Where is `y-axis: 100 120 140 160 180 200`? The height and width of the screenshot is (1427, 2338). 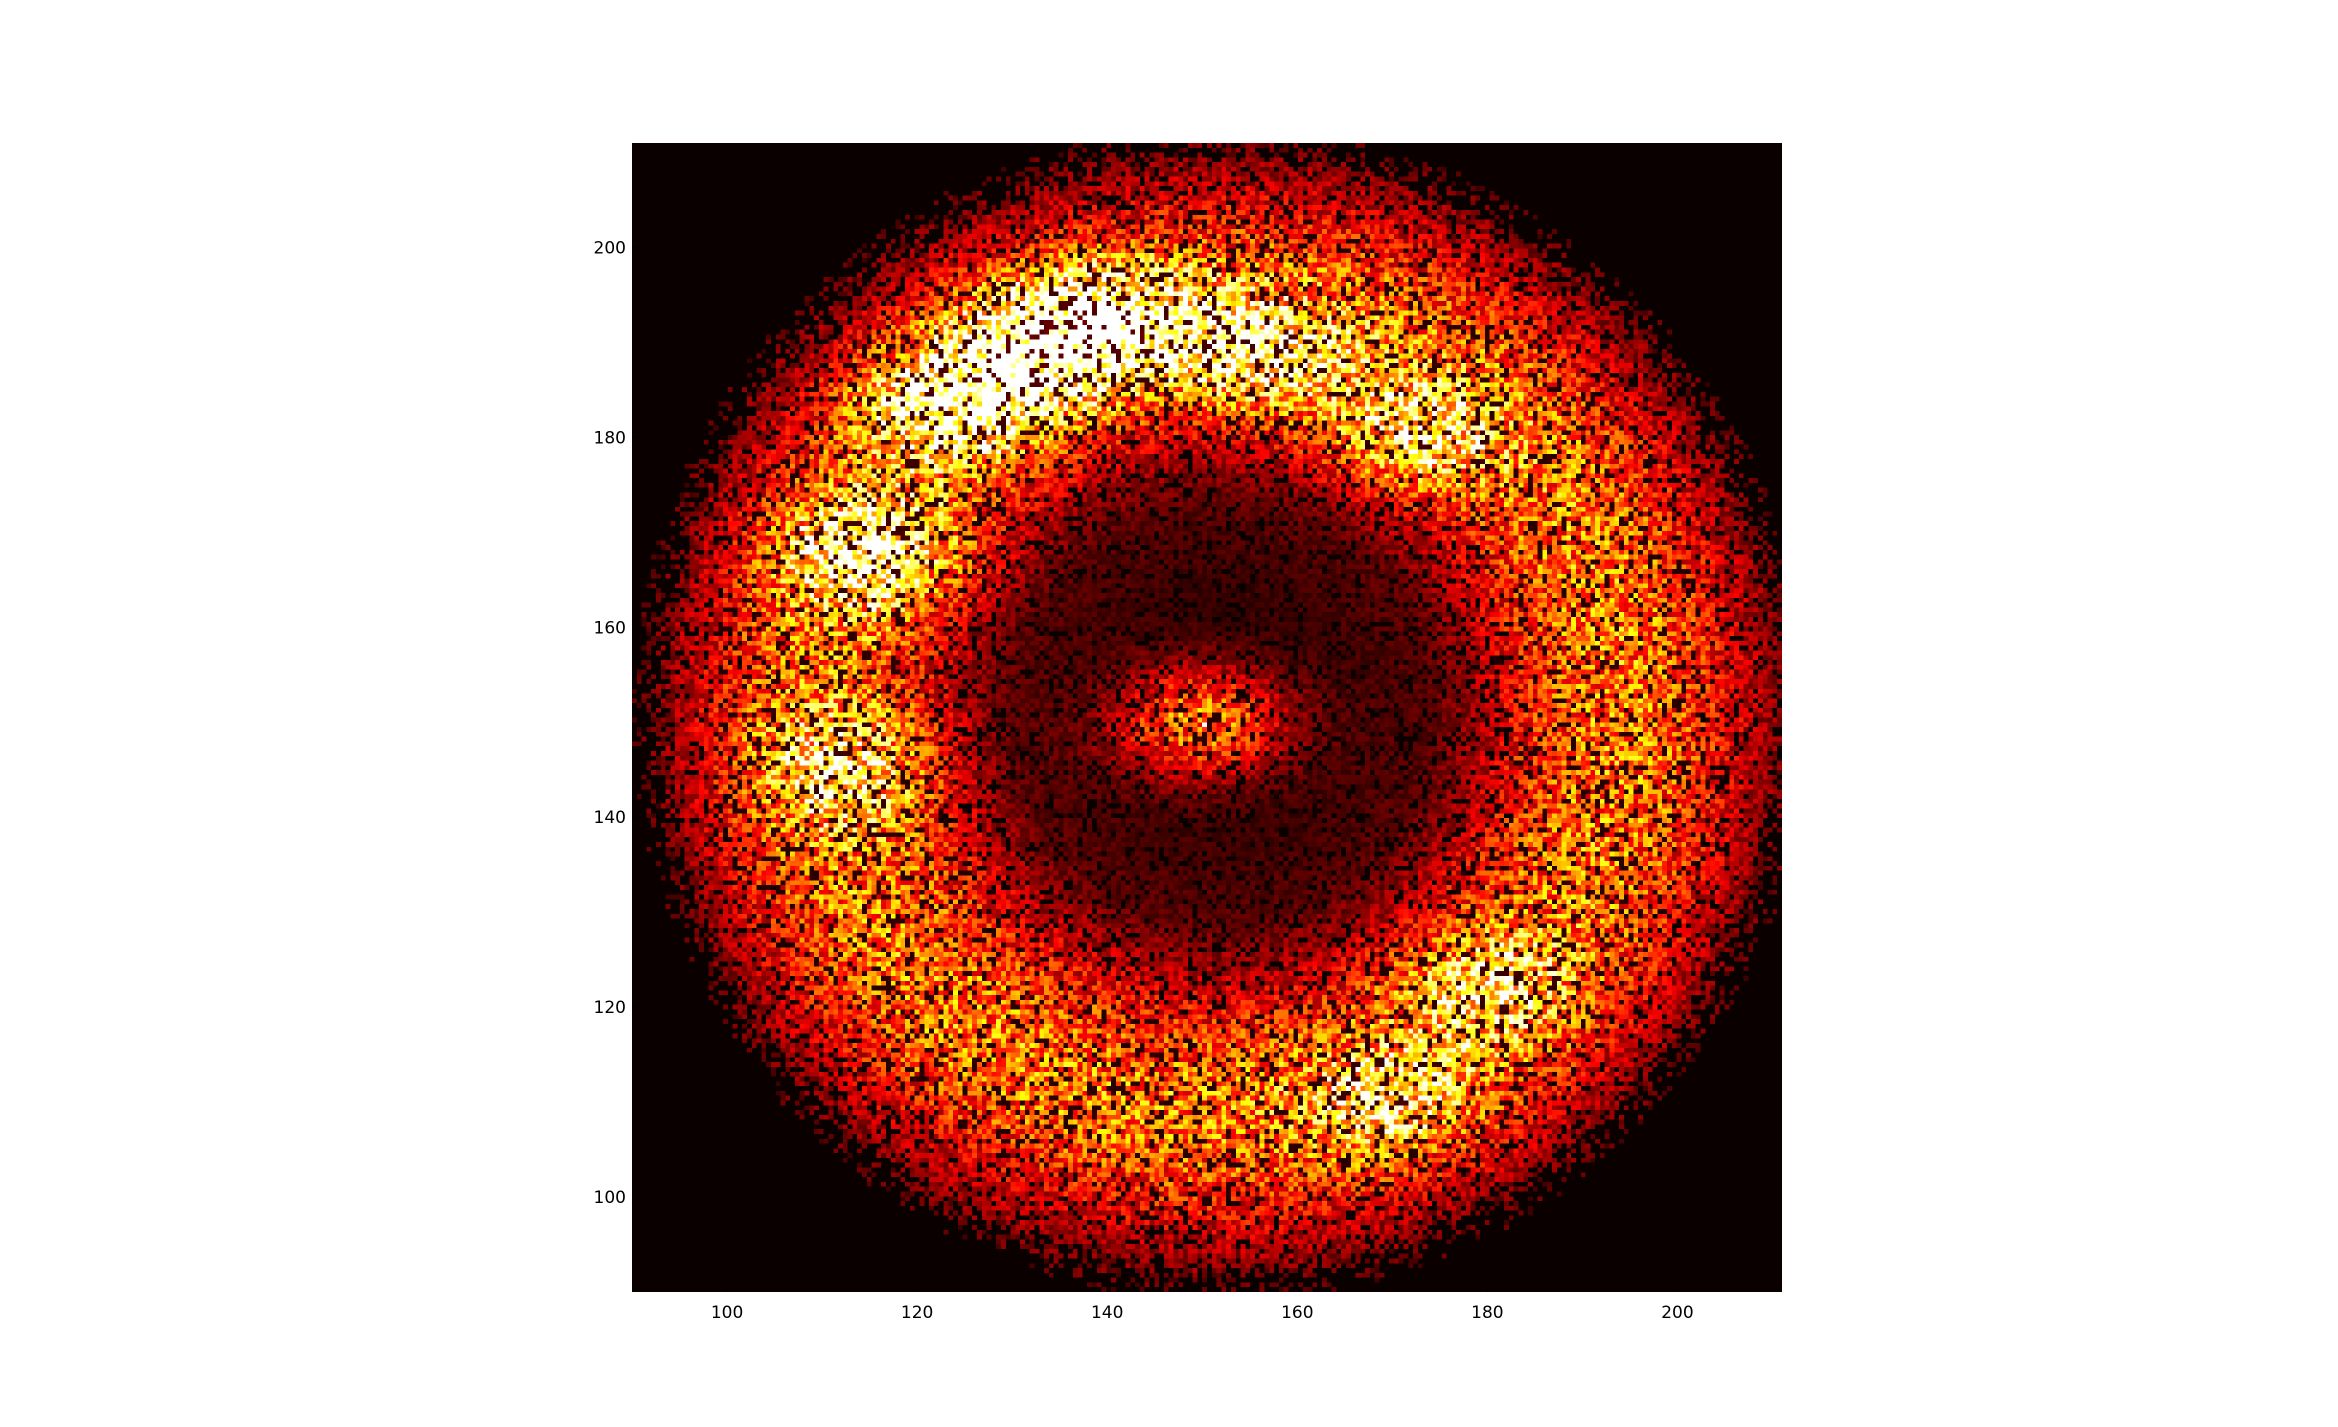
y-axis: 100 120 140 160 180 200 is located at coordinates (616, 723).